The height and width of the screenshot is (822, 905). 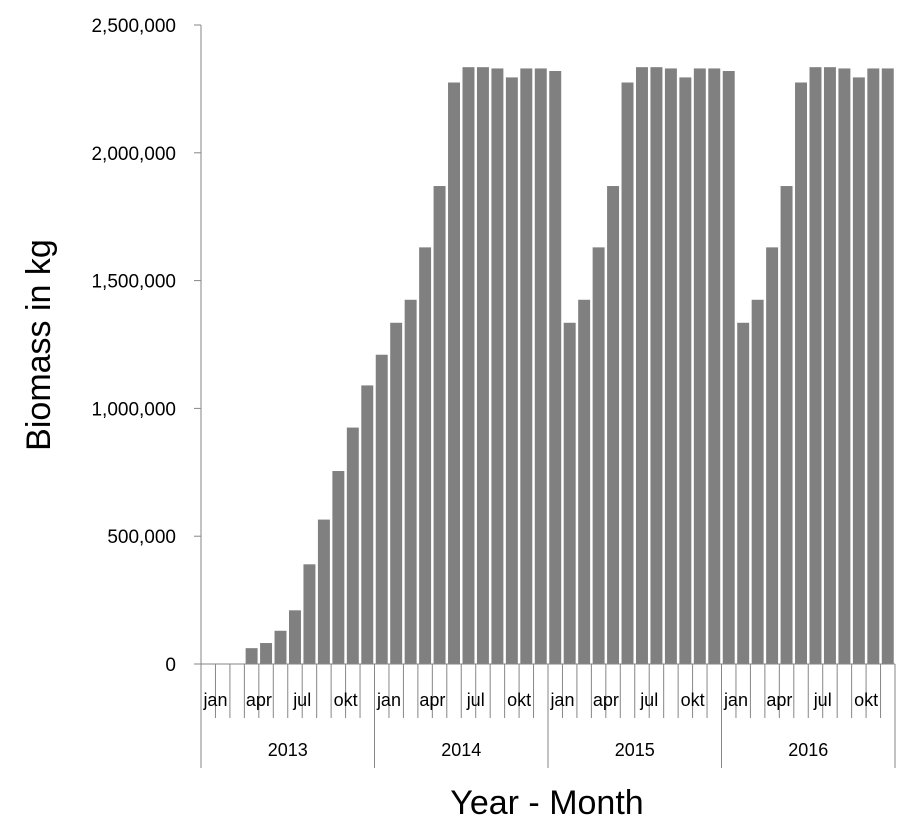 What do you see at coordinates (546, 803) in the screenshot?
I see `x-axis-title: Year - Month` at bounding box center [546, 803].